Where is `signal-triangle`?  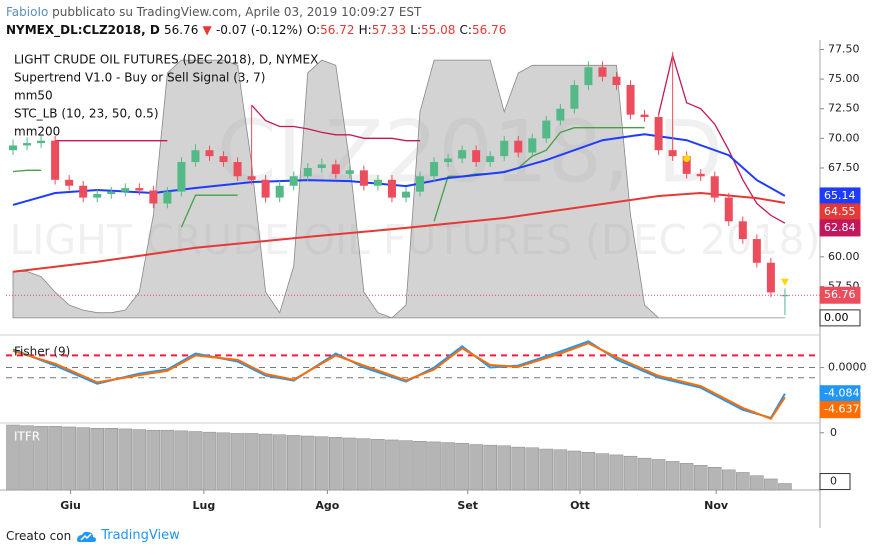
signal-triangle is located at coordinates (784, 282).